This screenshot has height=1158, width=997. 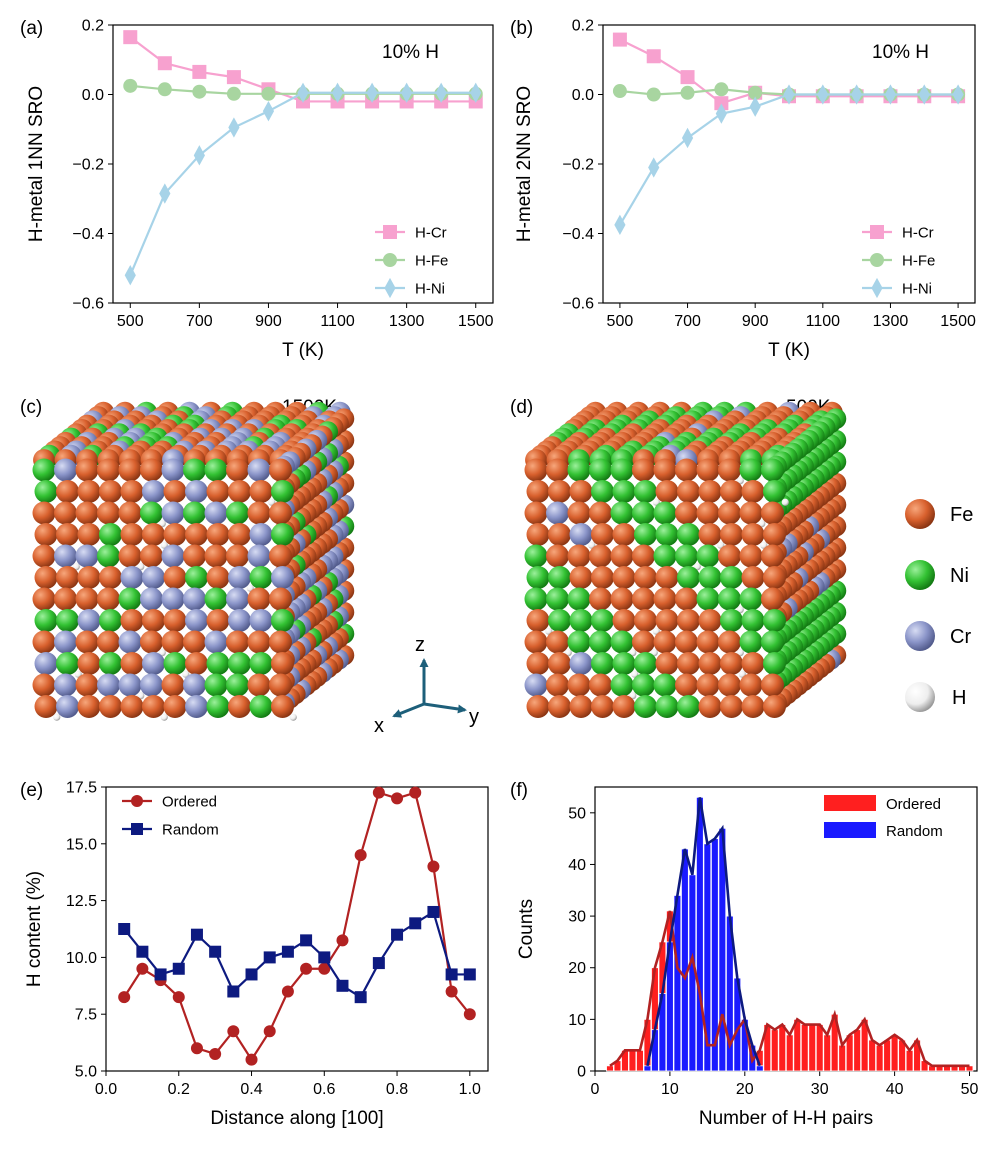 I want to click on y-tick-label: 5.0, so click(x=86, y=1072).